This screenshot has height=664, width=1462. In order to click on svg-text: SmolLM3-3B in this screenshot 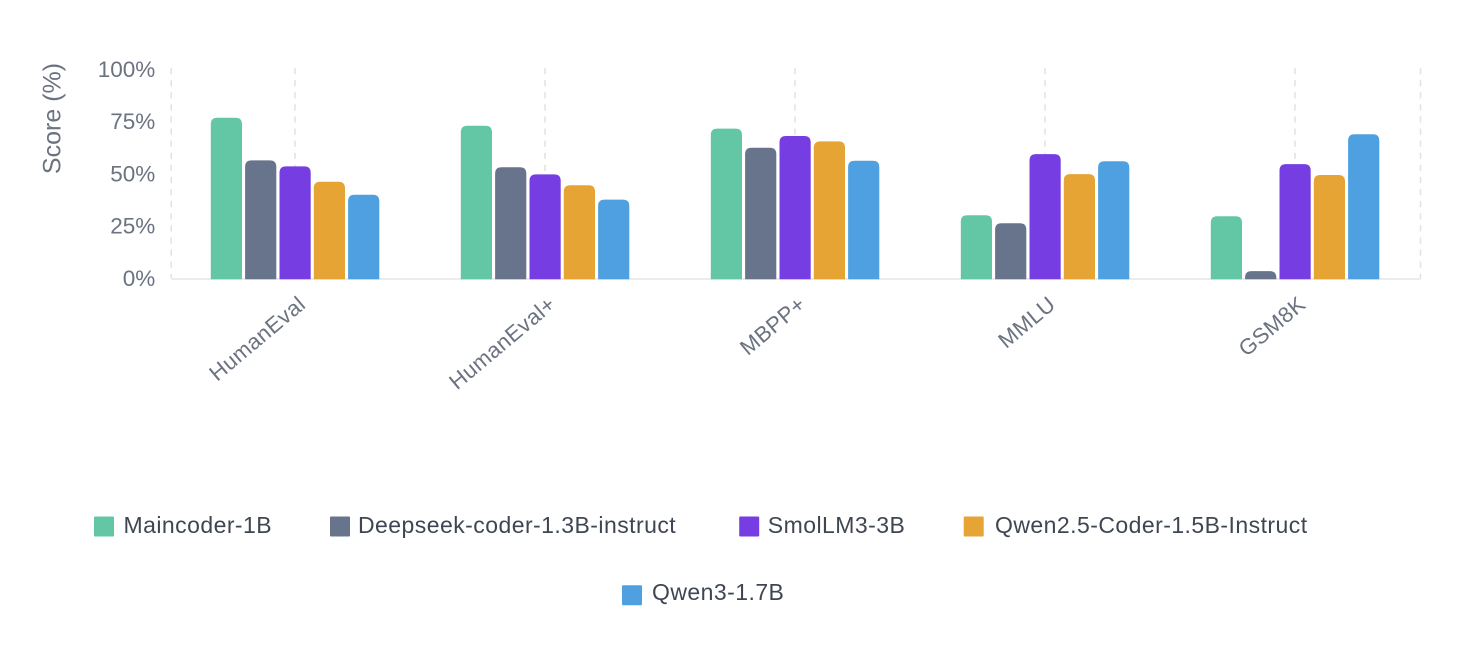, I will do `click(836, 525)`.